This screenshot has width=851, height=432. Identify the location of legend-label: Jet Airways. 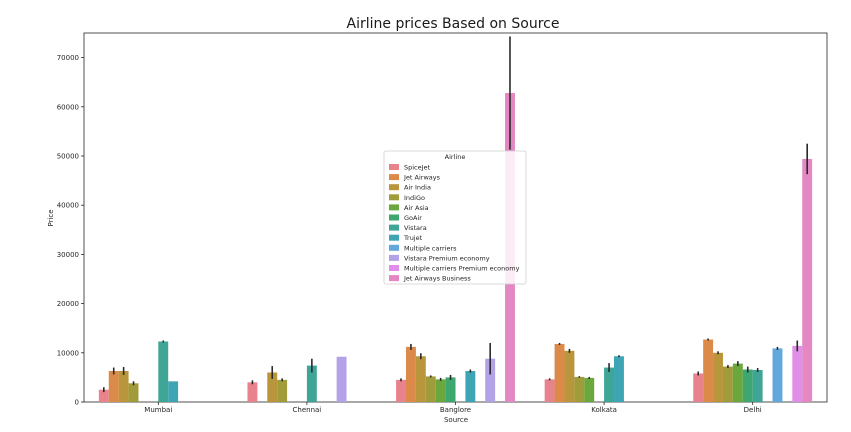
(422, 178).